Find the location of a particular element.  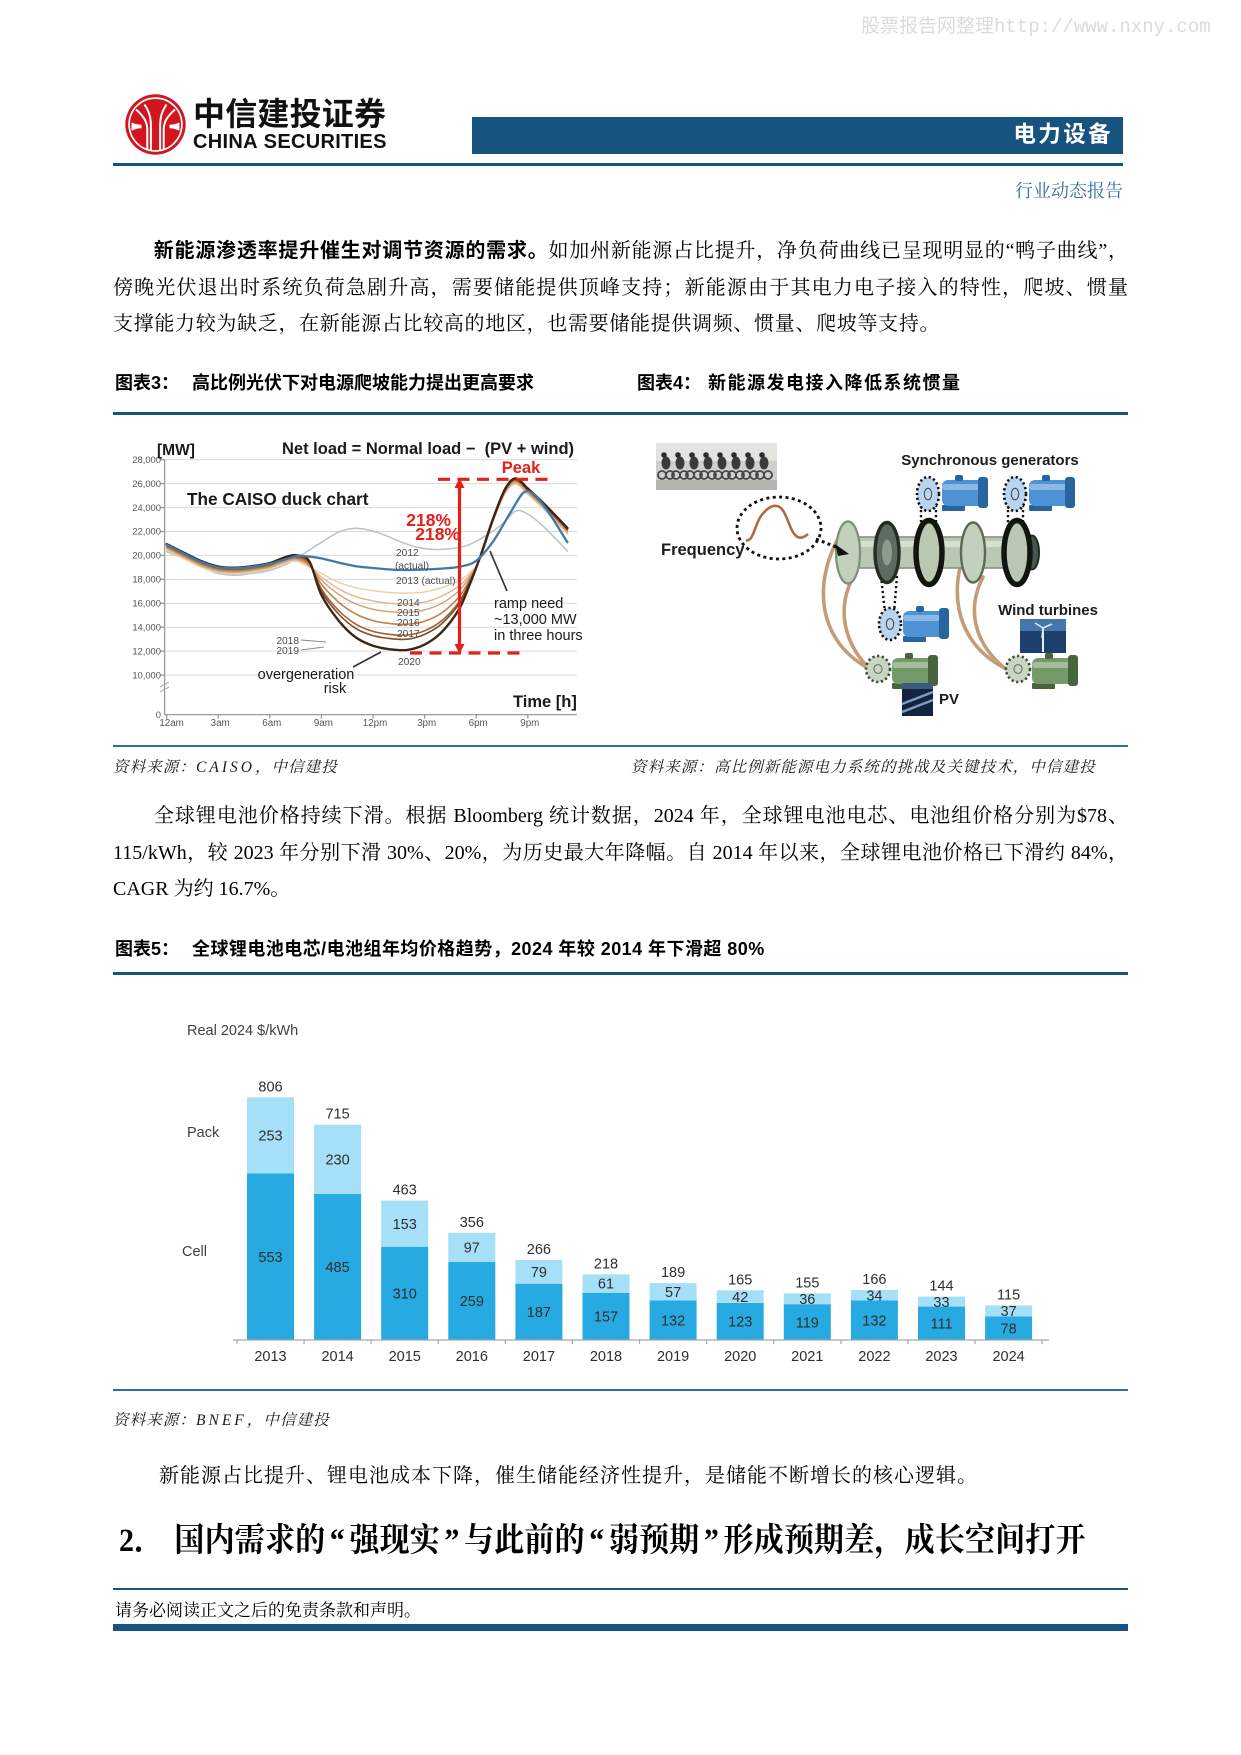

svg-text: 111 is located at coordinates (941, 1325).